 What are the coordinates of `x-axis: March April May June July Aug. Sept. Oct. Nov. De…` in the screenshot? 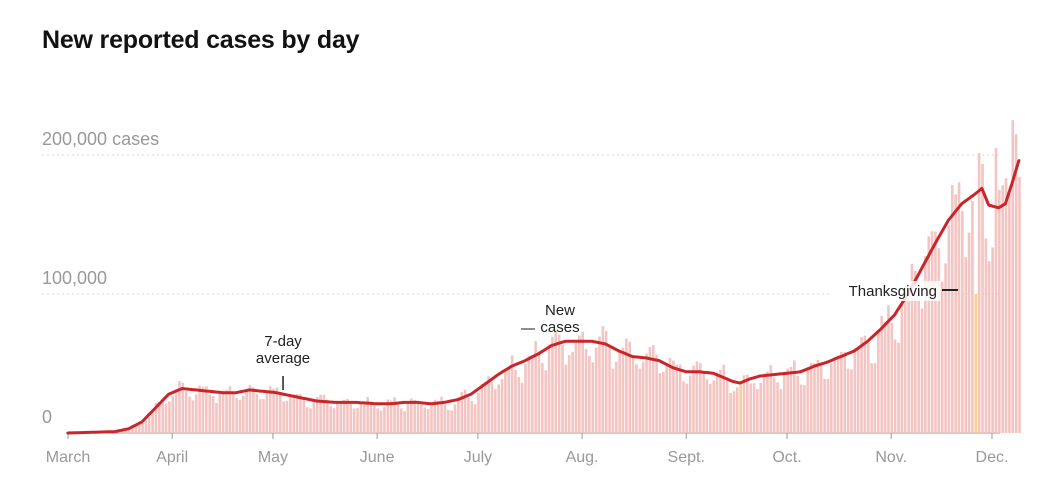 It's located at (527, 449).